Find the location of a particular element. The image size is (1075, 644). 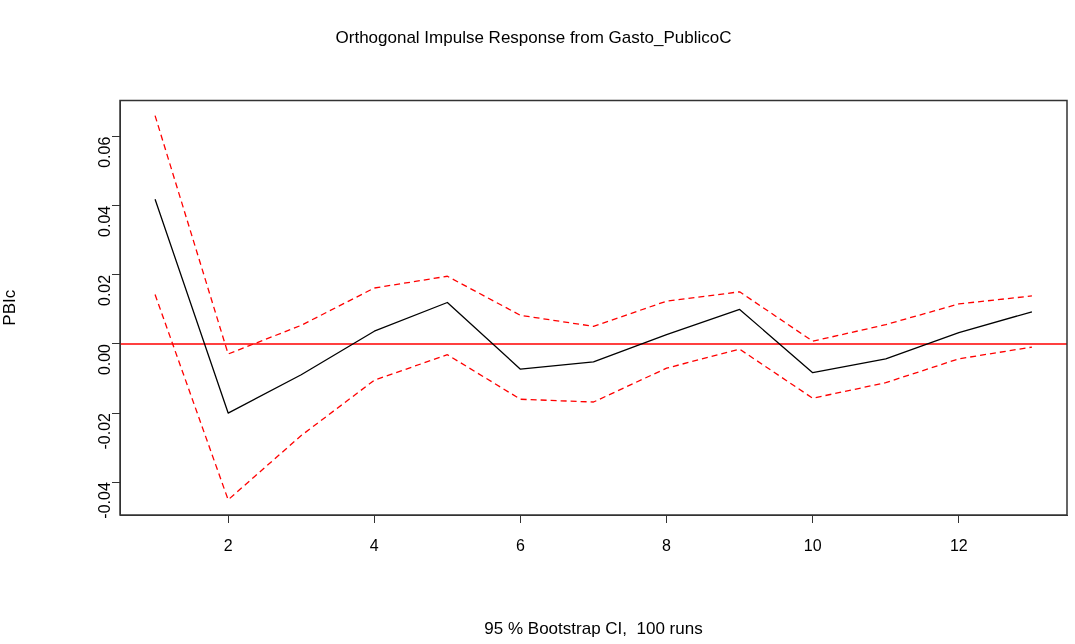

y-tick-label: -0.02 is located at coordinates (105, 431).